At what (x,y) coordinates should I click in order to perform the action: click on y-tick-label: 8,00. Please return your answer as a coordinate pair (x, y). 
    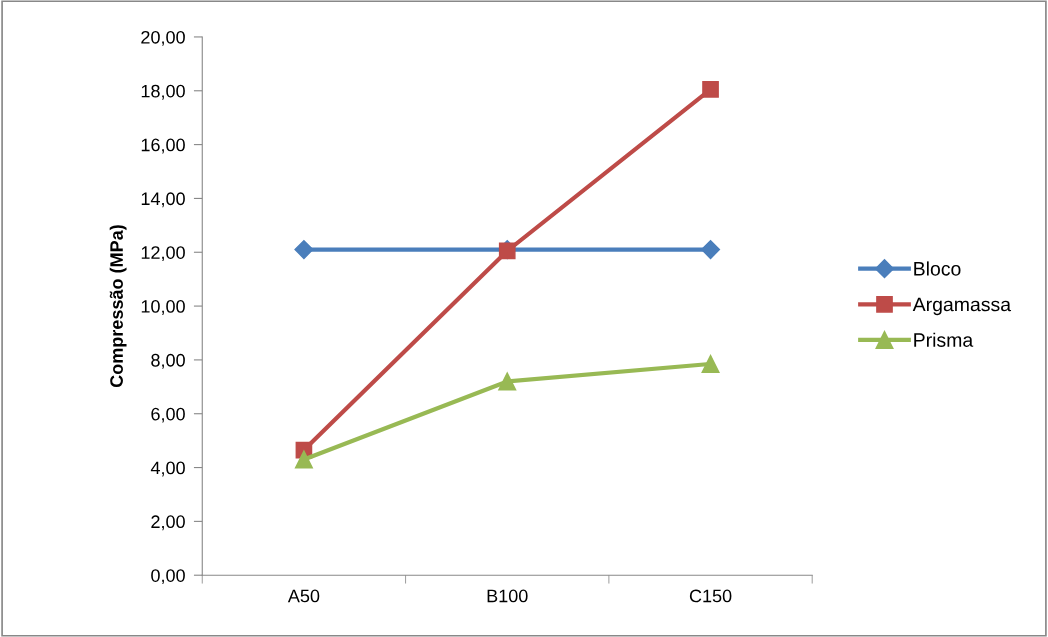
    Looking at the image, I should click on (168, 361).